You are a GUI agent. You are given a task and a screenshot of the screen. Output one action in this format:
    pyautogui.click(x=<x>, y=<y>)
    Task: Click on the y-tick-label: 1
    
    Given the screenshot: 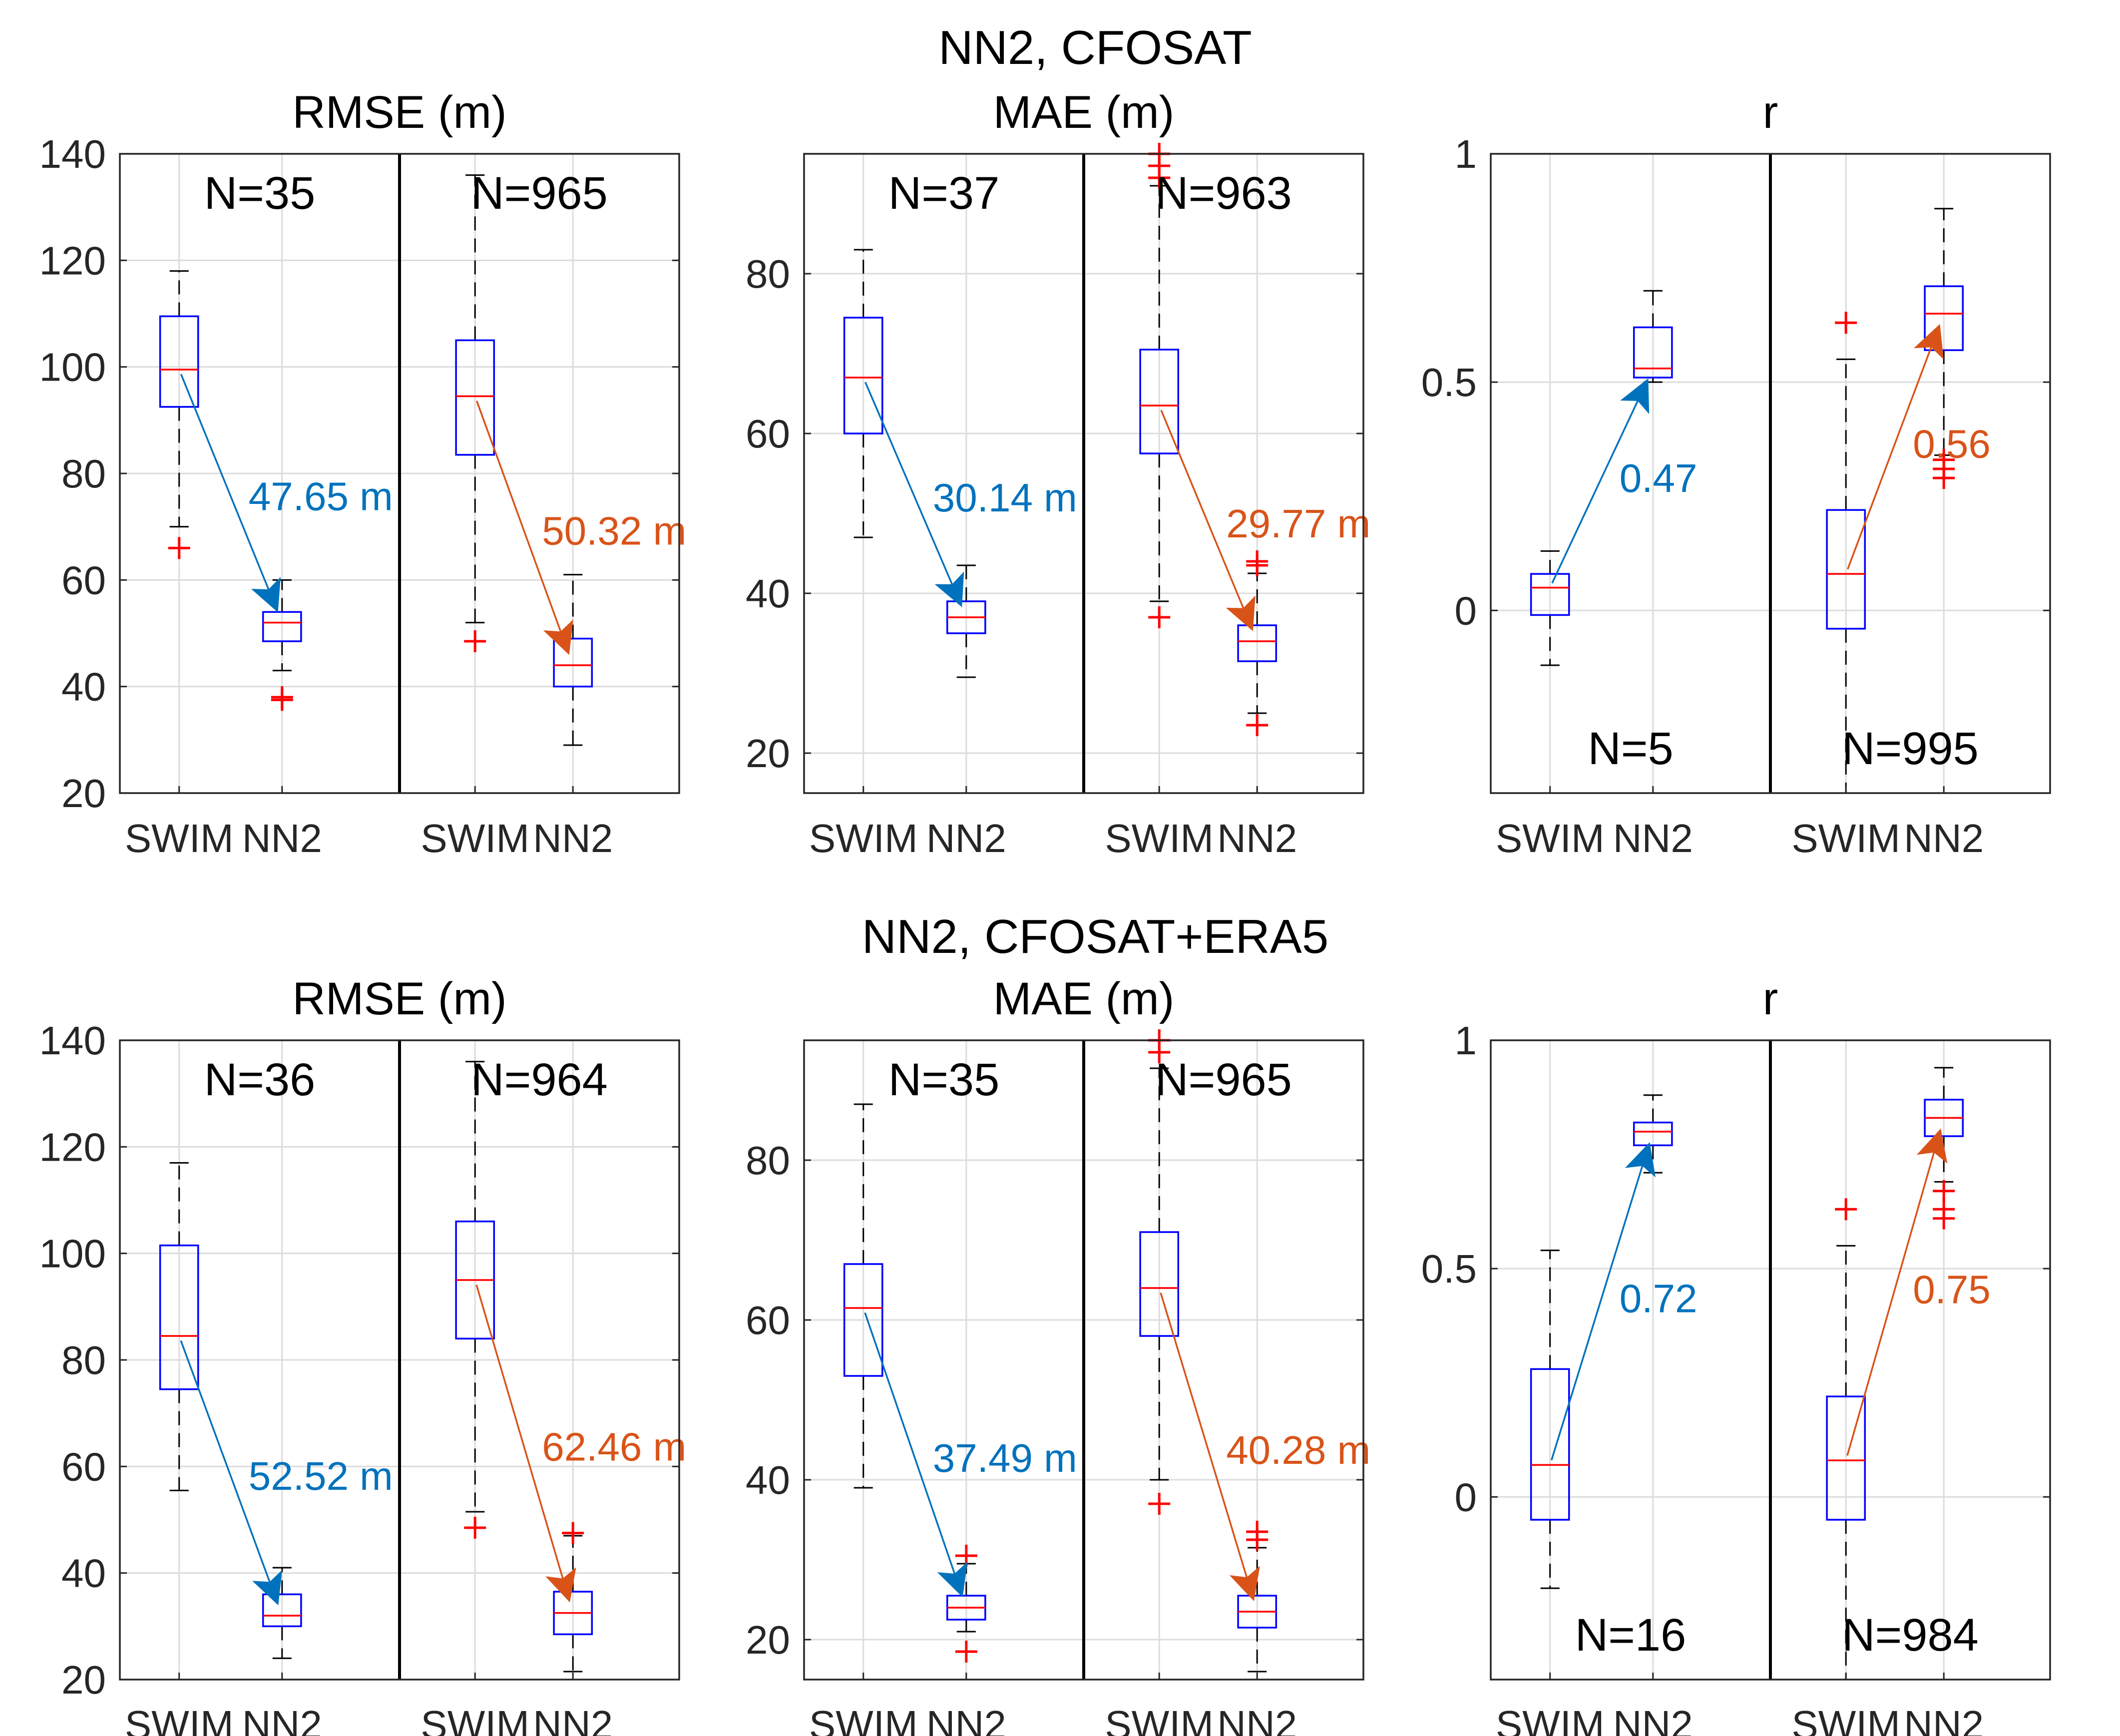 What is the action you would take?
    pyautogui.click(x=1466, y=1040)
    